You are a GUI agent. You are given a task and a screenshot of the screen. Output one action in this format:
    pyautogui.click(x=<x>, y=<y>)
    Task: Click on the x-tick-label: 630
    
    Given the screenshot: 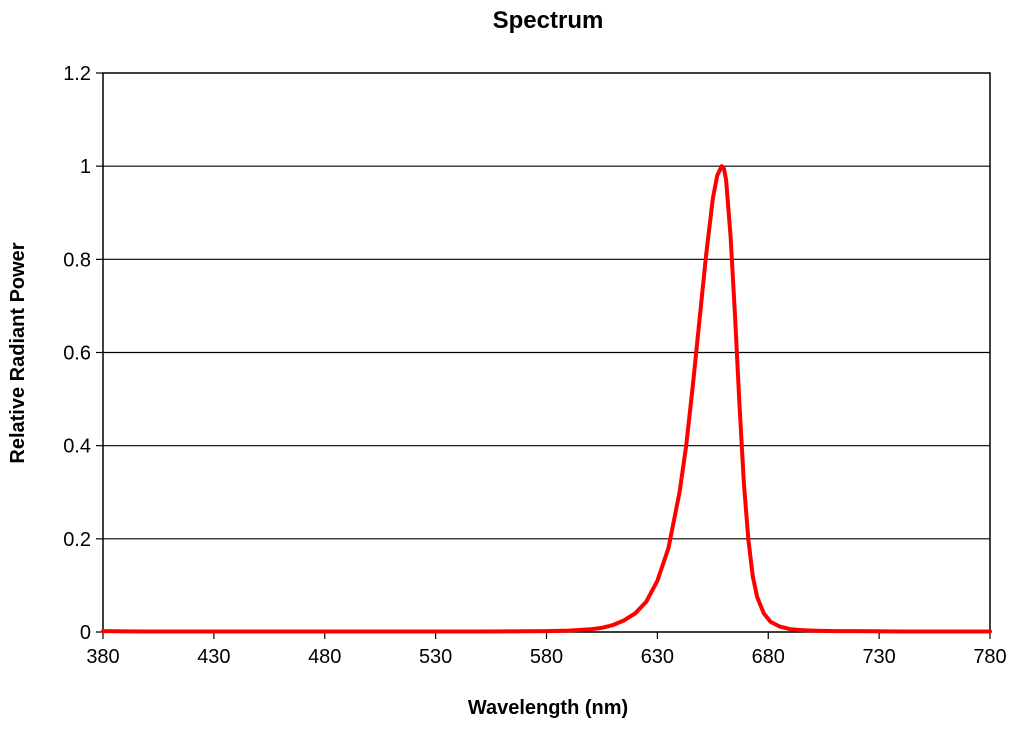 What is the action you would take?
    pyautogui.click(x=657, y=657)
    